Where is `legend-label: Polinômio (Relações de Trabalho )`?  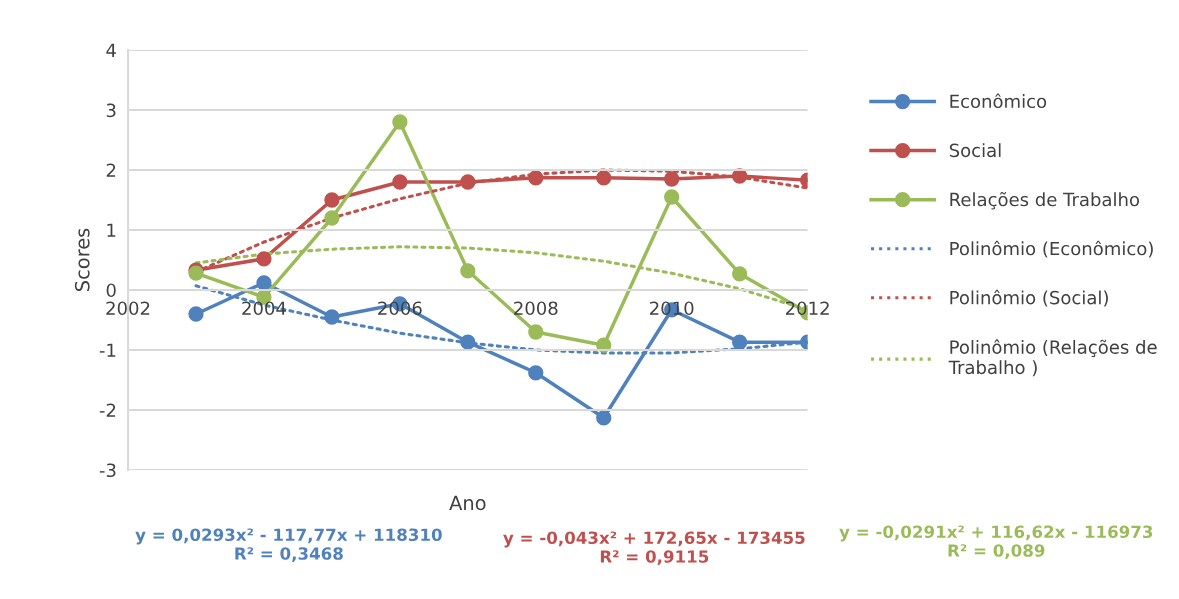 legend-label: Polinômio (Relações de Trabalho ) is located at coordinates (1052, 358).